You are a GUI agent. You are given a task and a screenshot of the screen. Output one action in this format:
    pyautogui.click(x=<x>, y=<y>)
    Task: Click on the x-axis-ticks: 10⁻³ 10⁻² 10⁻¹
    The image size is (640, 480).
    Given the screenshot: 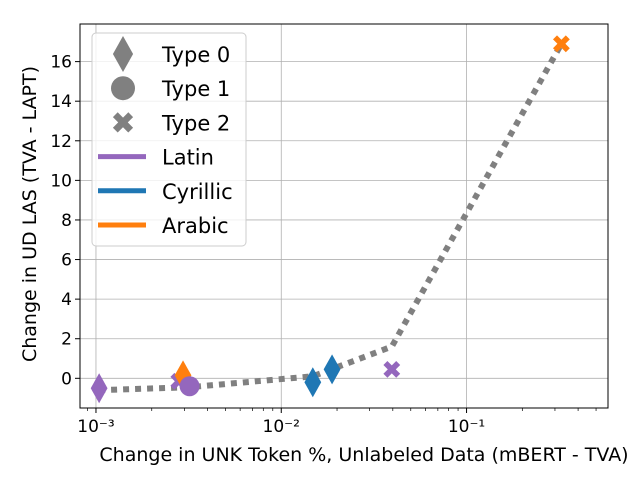 What is the action you would take?
    pyautogui.click(x=281, y=422)
    